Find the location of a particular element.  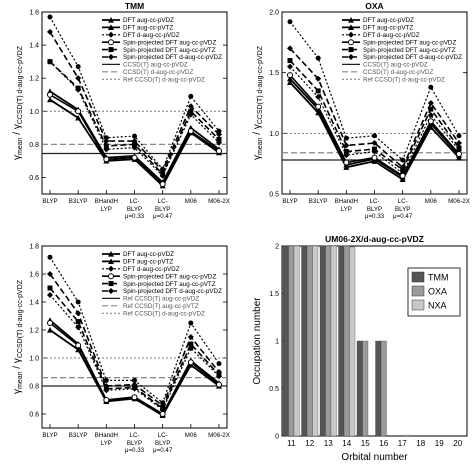

x-tick-label: BHandH is located at coordinates (106, 201).